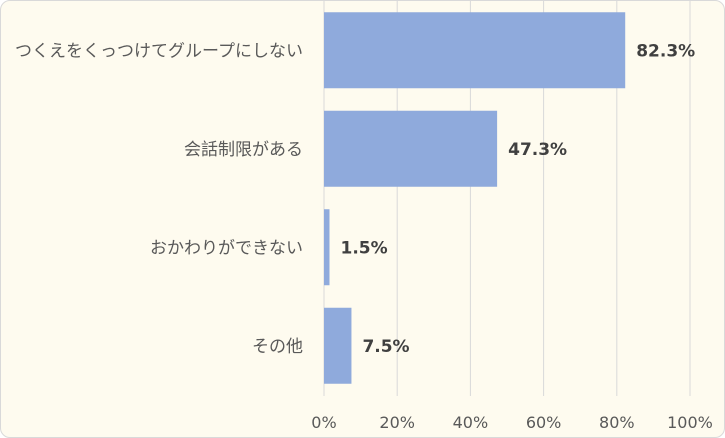 This screenshot has height=438, width=725. I want to click on value-label-1: 47.3%, so click(537, 150).